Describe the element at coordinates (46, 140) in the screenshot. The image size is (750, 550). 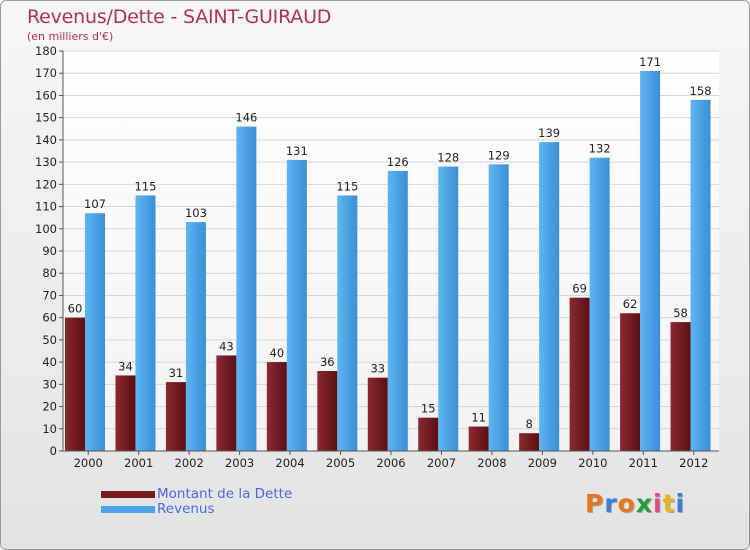
I see `y-tick-label: 140` at that location.